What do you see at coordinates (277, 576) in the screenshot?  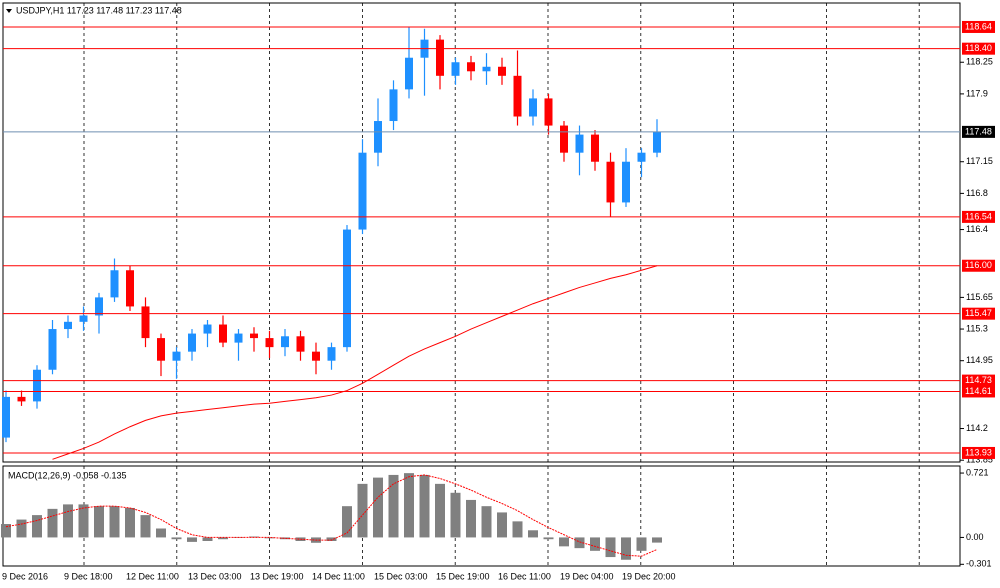 I see `x-tick-label: 13 Dec 19:00` at bounding box center [277, 576].